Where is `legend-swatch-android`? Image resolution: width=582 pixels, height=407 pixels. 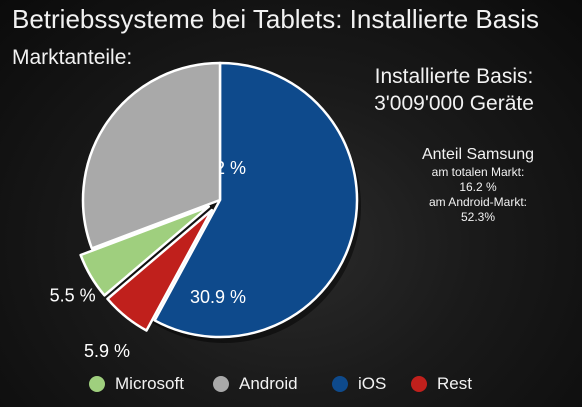 legend-swatch-android is located at coordinates (221, 384).